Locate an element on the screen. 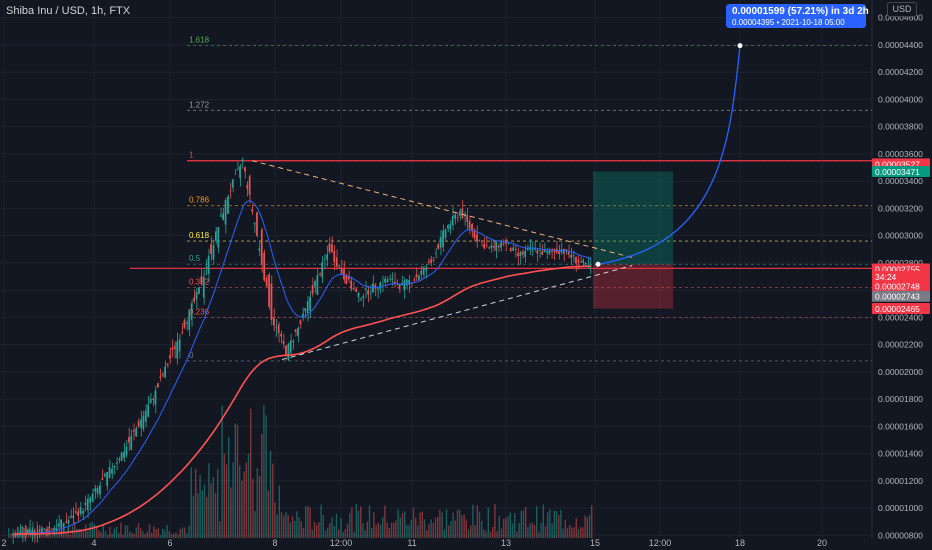 Image resolution: width=932 pixels, height=550 pixels. y-tick-label: 0.00002000 is located at coordinates (900, 372).